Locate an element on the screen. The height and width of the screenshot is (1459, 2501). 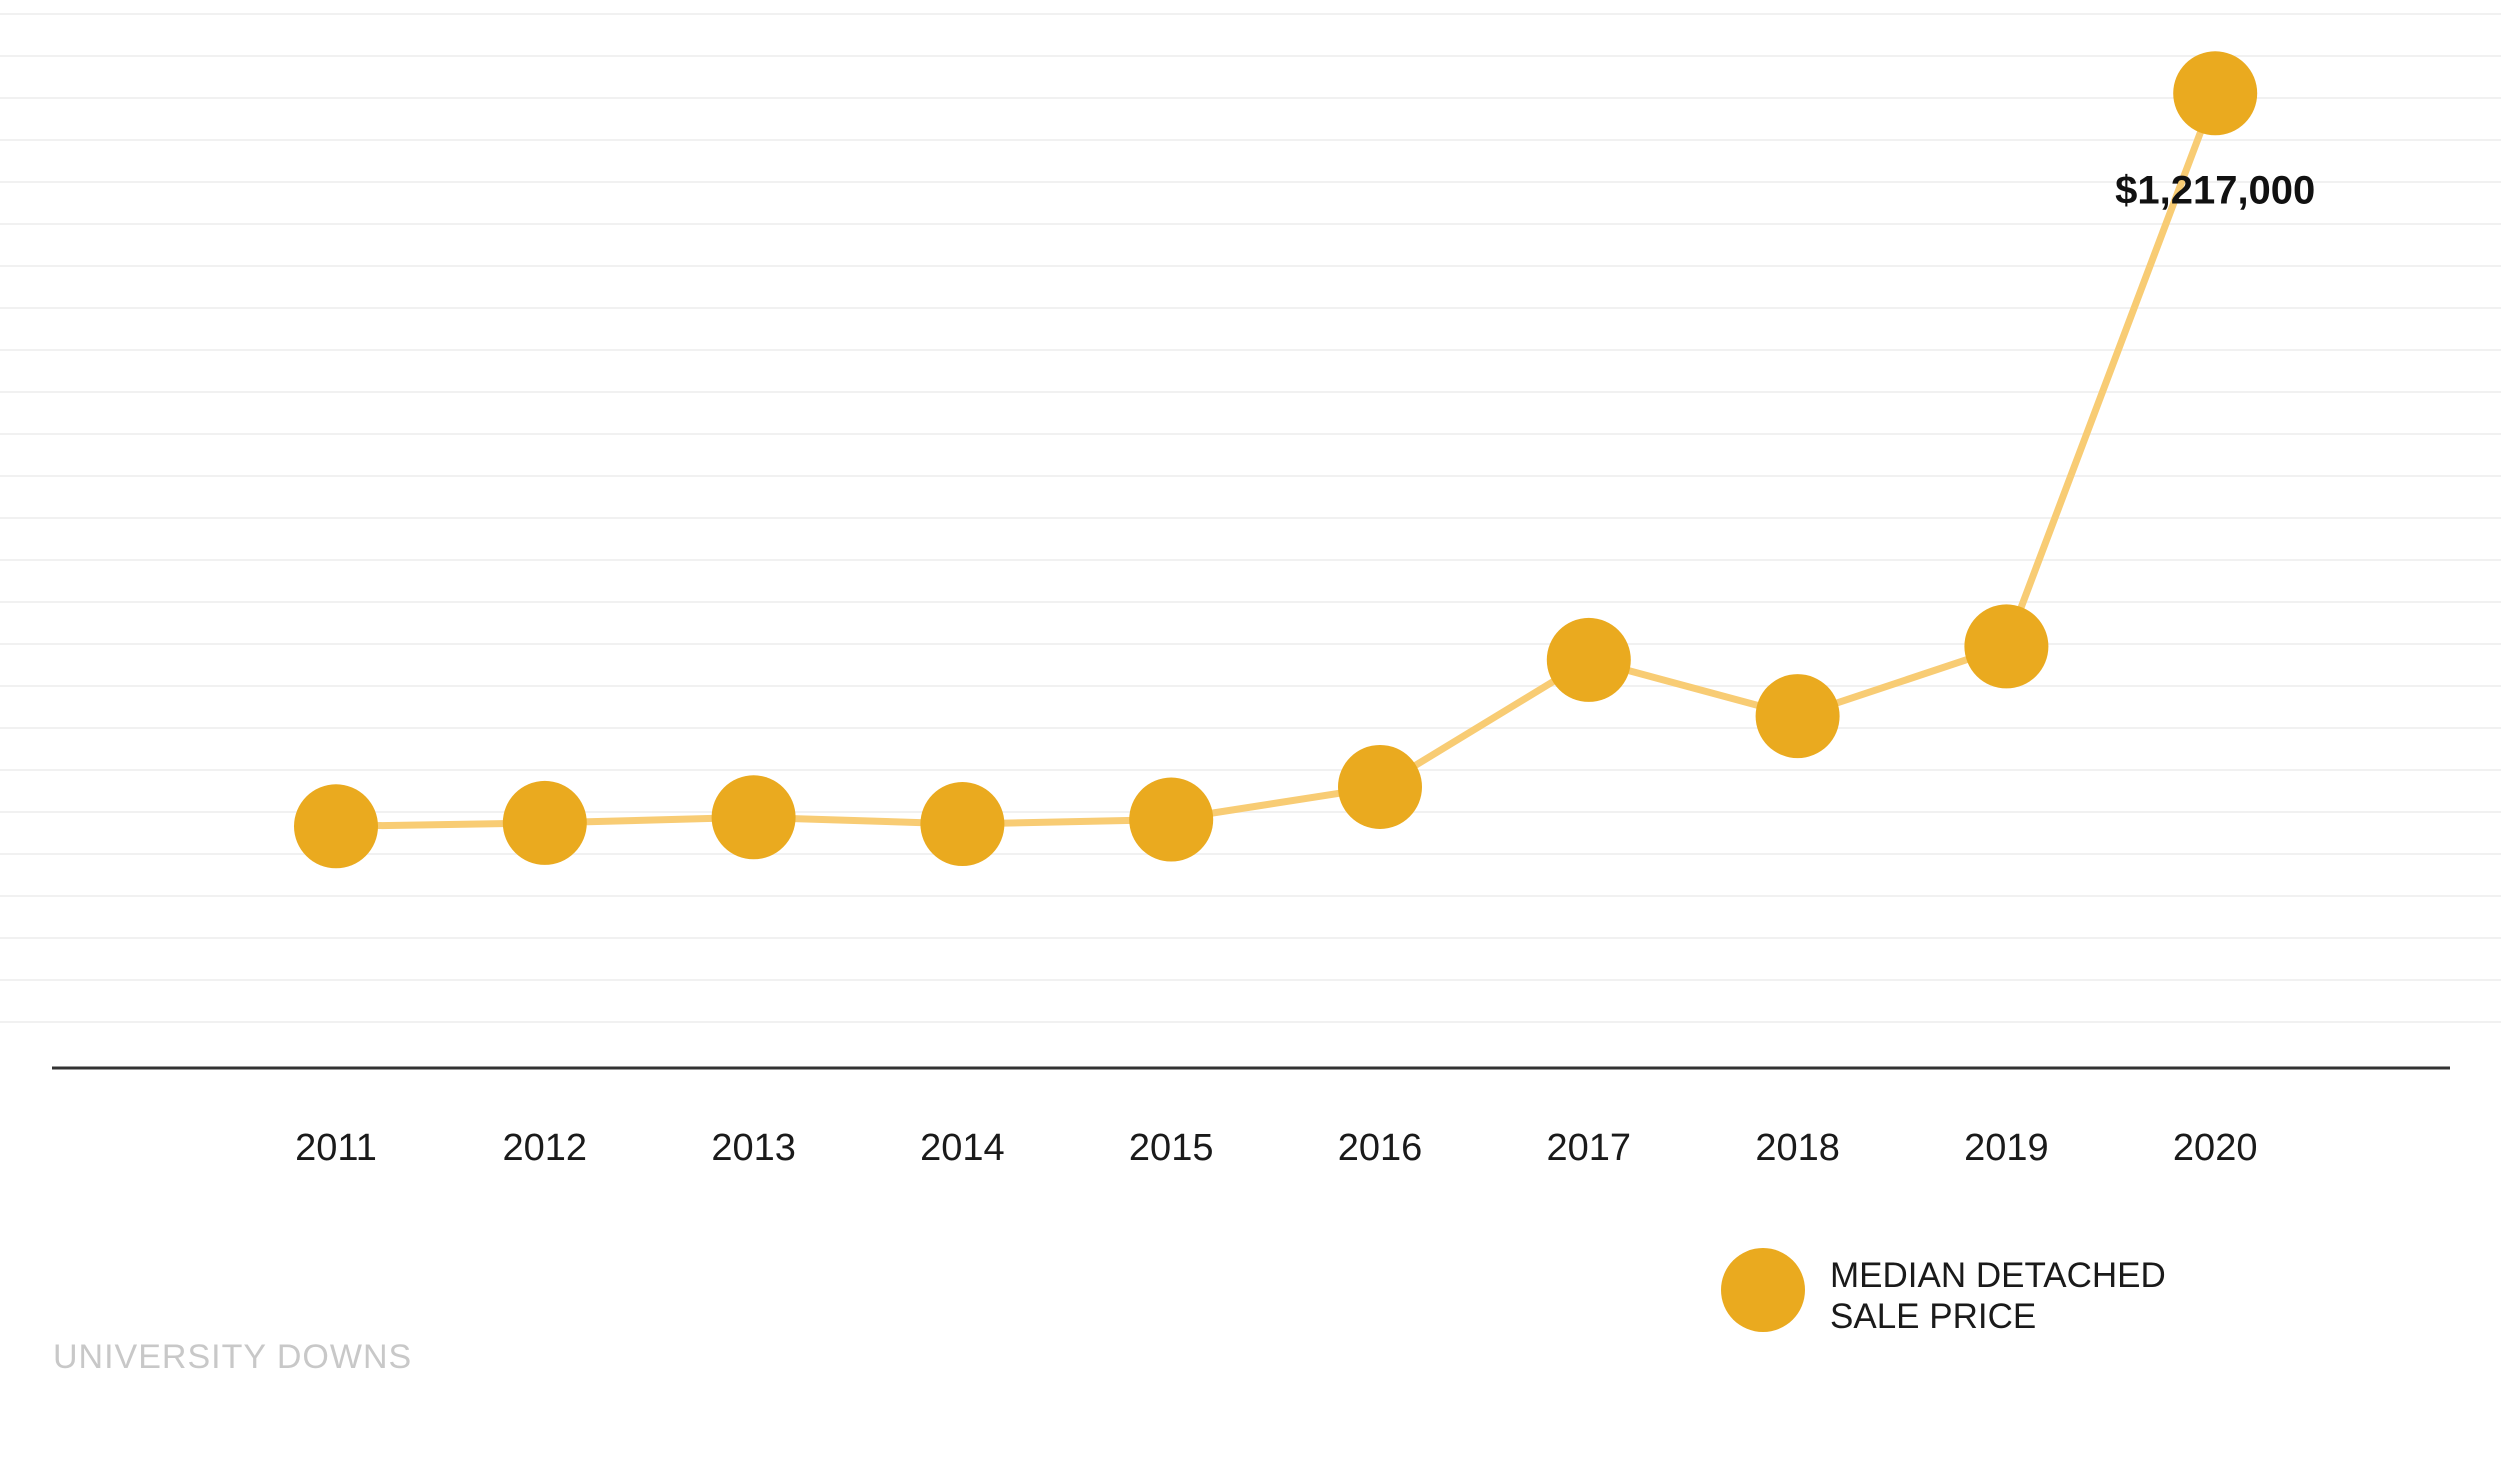
data-point-2019 is located at coordinates (2006, 646).